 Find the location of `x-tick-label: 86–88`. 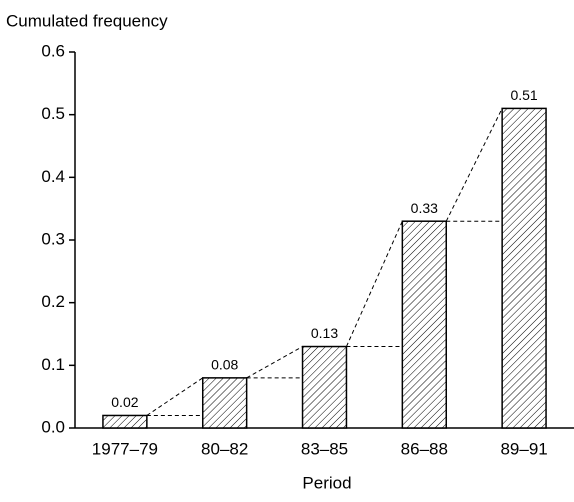

x-tick-label: 86–88 is located at coordinates (424, 448).